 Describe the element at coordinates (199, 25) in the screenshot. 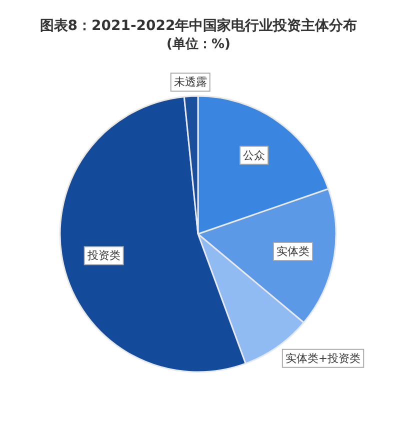

I see `chart-title: 图表8：2021-2022年中国家电行业投资主体分布` at that location.